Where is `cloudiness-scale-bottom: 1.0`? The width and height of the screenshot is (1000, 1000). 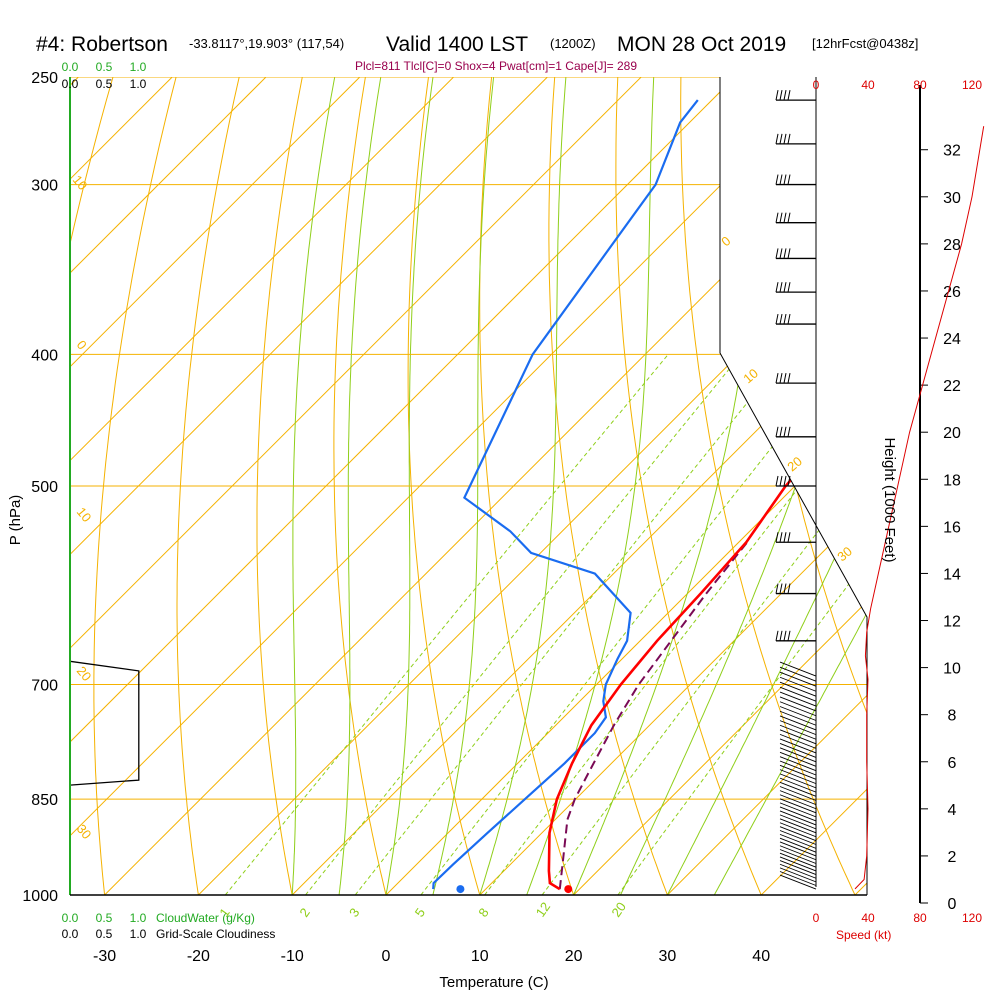
cloudiness-scale-bottom: 1.0 is located at coordinates (138, 934).